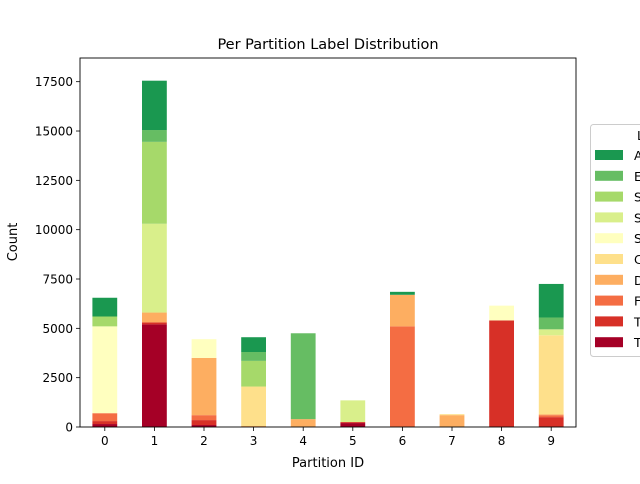  I want to click on chart-title: Per Partition Label Distribution, so click(327, 45).